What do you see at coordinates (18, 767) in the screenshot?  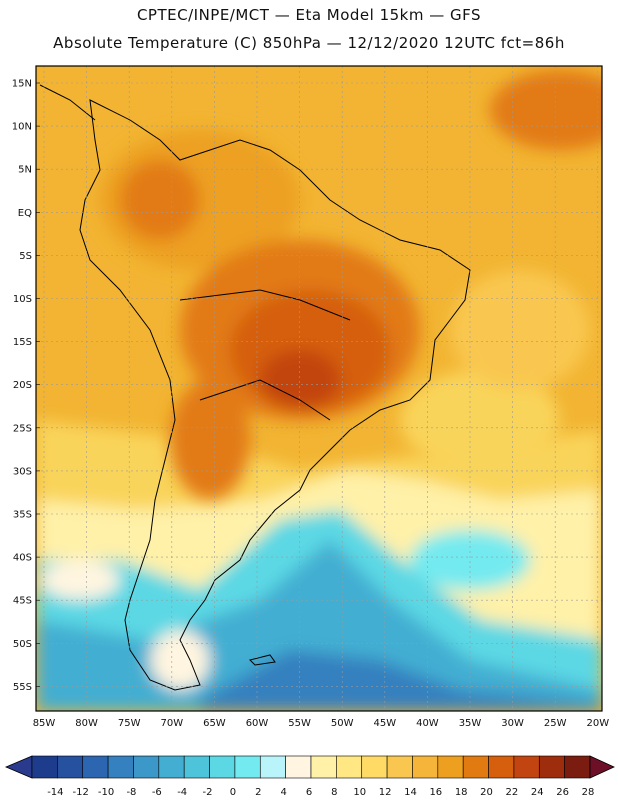 I see `colorbar-low-arrow` at bounding box center [18, 767].